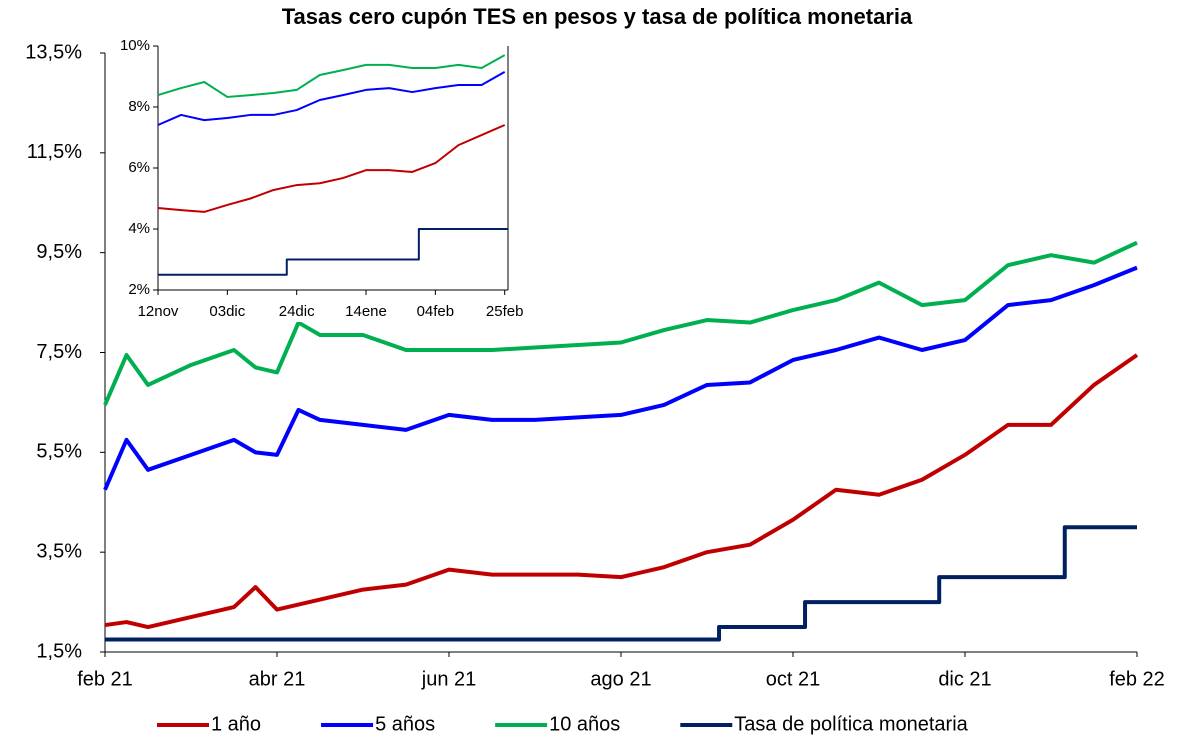  Describe the element at coordinates (366, 311) in the screenshot. I see `x-tick-label: 14ene` at that location.